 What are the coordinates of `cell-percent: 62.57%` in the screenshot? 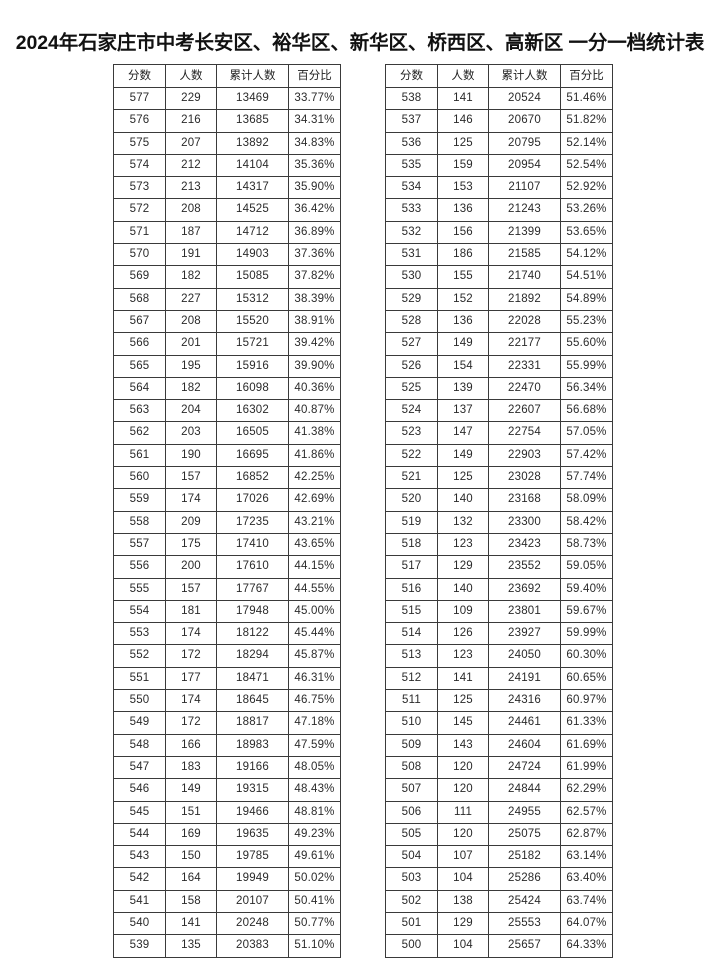 It's located at (586, 812).